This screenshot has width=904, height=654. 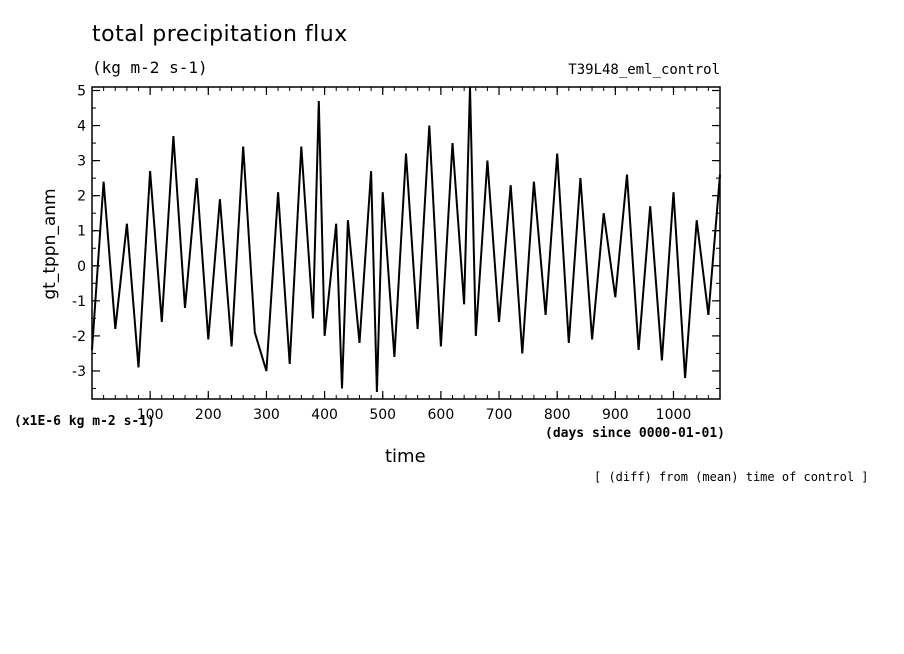 What do you see at coordinates (382, 415) in the screenshot?
I see `x-tick-label: 500` at bounding box center [382, 415].